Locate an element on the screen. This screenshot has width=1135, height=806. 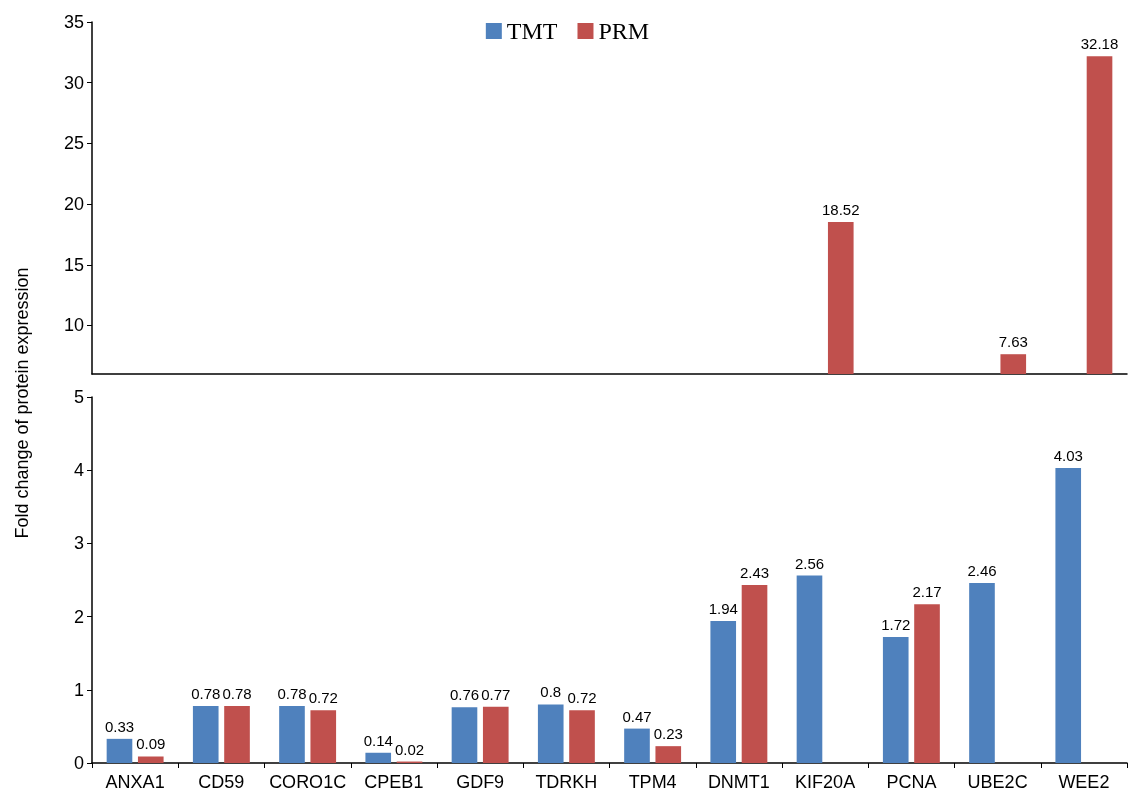
data-label: 0.8 is located at coordinates (551, 692).